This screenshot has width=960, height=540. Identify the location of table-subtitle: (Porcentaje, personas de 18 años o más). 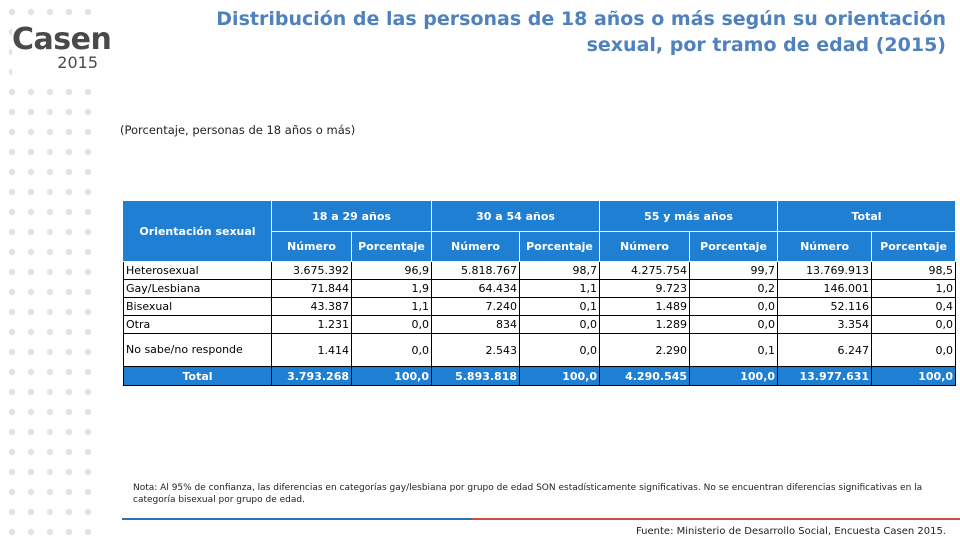
(238, 130).